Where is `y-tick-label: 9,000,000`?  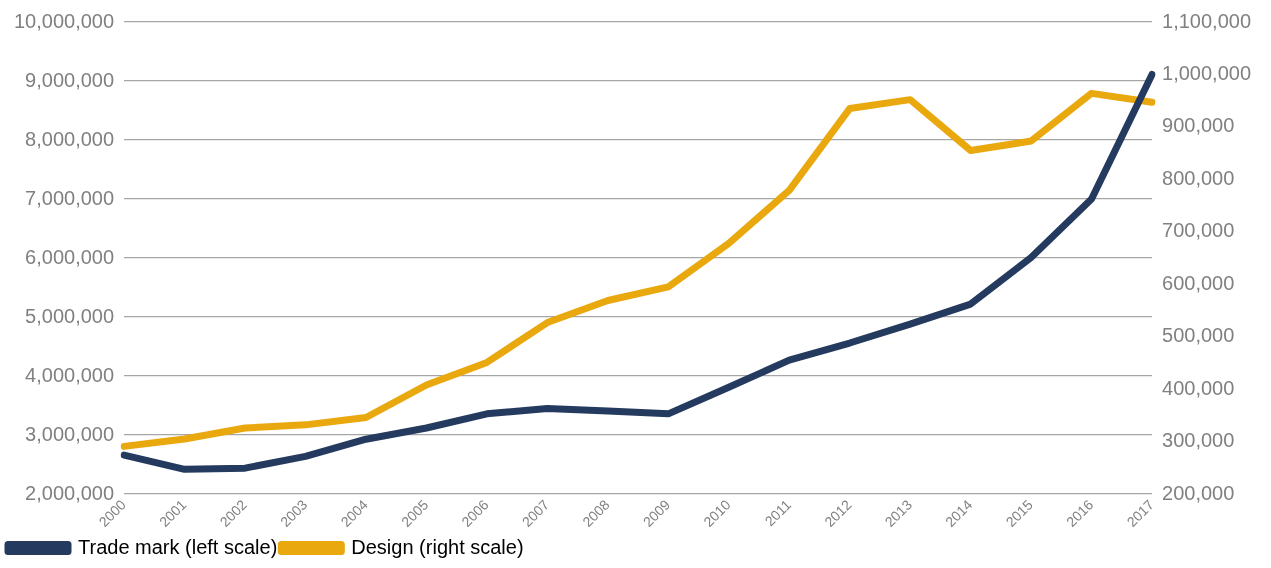 y-tick-label: 9,000,000 is located at coordinates (70, 79).